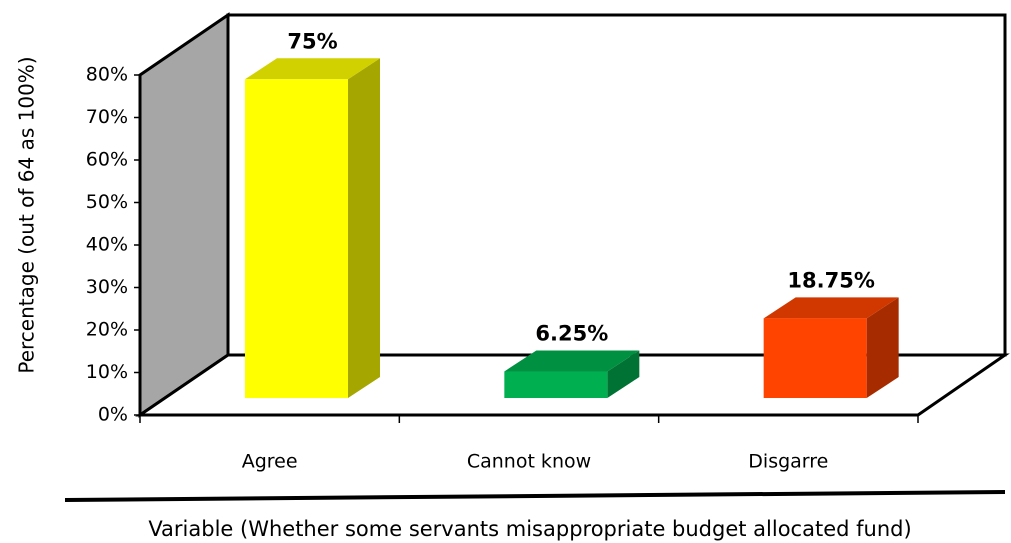  I want to click on value-label: 18.75%, so click(830, 280).